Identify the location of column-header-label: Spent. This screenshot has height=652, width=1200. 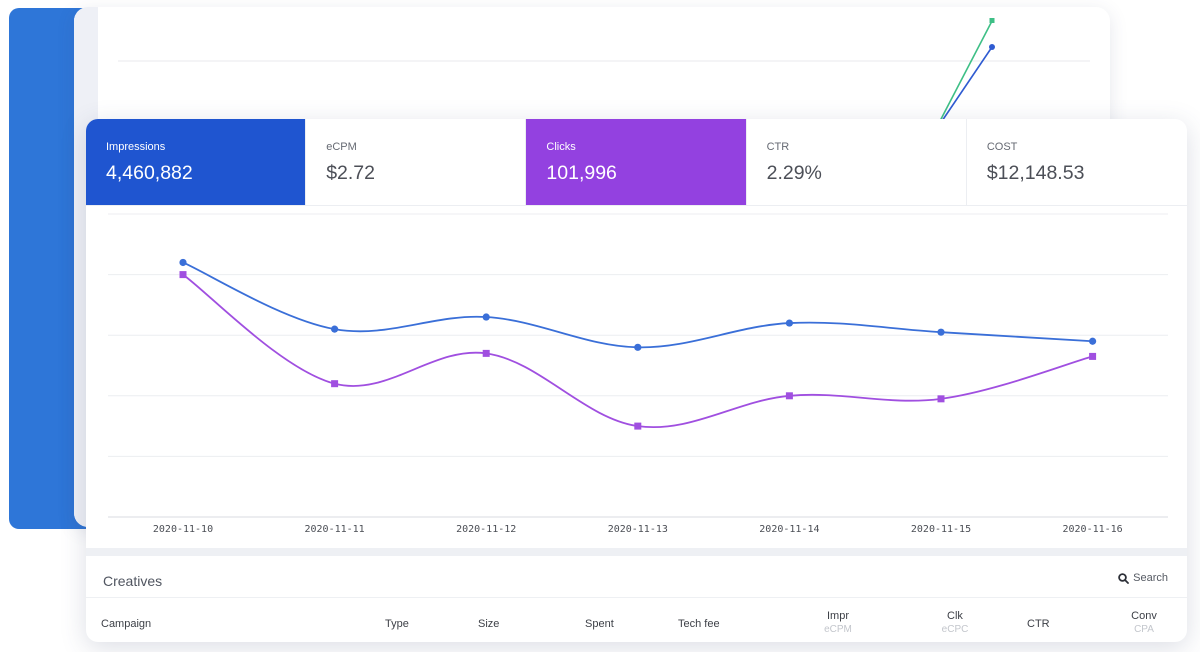
(599, 624).